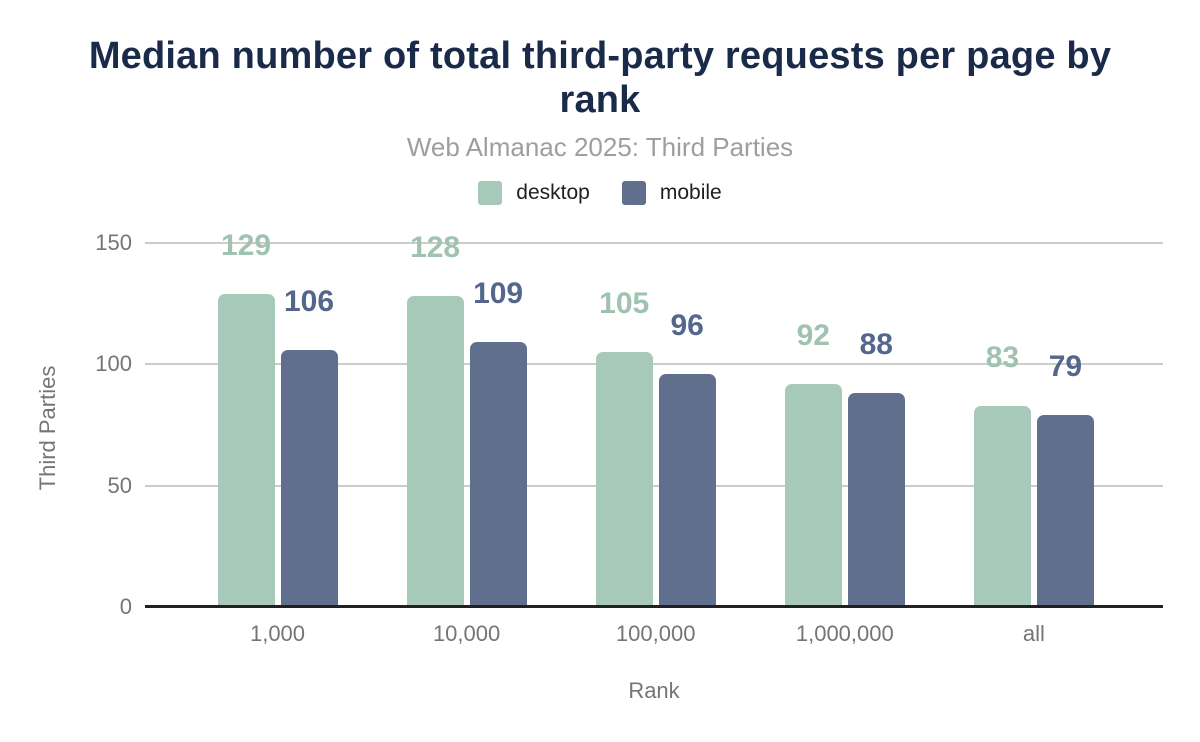 This screenshot has width=1200, height=742. Describe the element at coordinates (813, 335) in the screenshot. I see `bar-label-desktop-1000000: 92` at that location.